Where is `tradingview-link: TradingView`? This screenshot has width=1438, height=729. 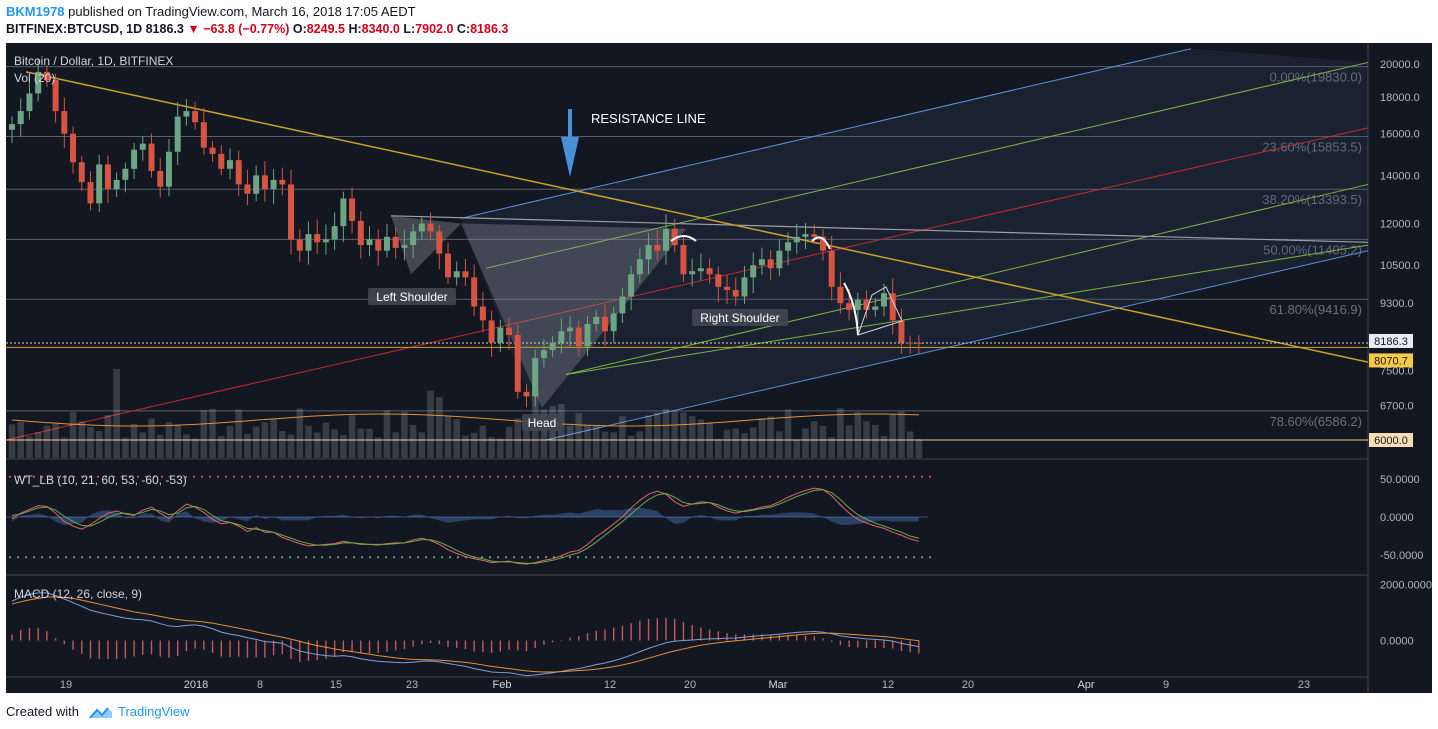 tradingview-link: TradingView is located at coordinates (154, 711).